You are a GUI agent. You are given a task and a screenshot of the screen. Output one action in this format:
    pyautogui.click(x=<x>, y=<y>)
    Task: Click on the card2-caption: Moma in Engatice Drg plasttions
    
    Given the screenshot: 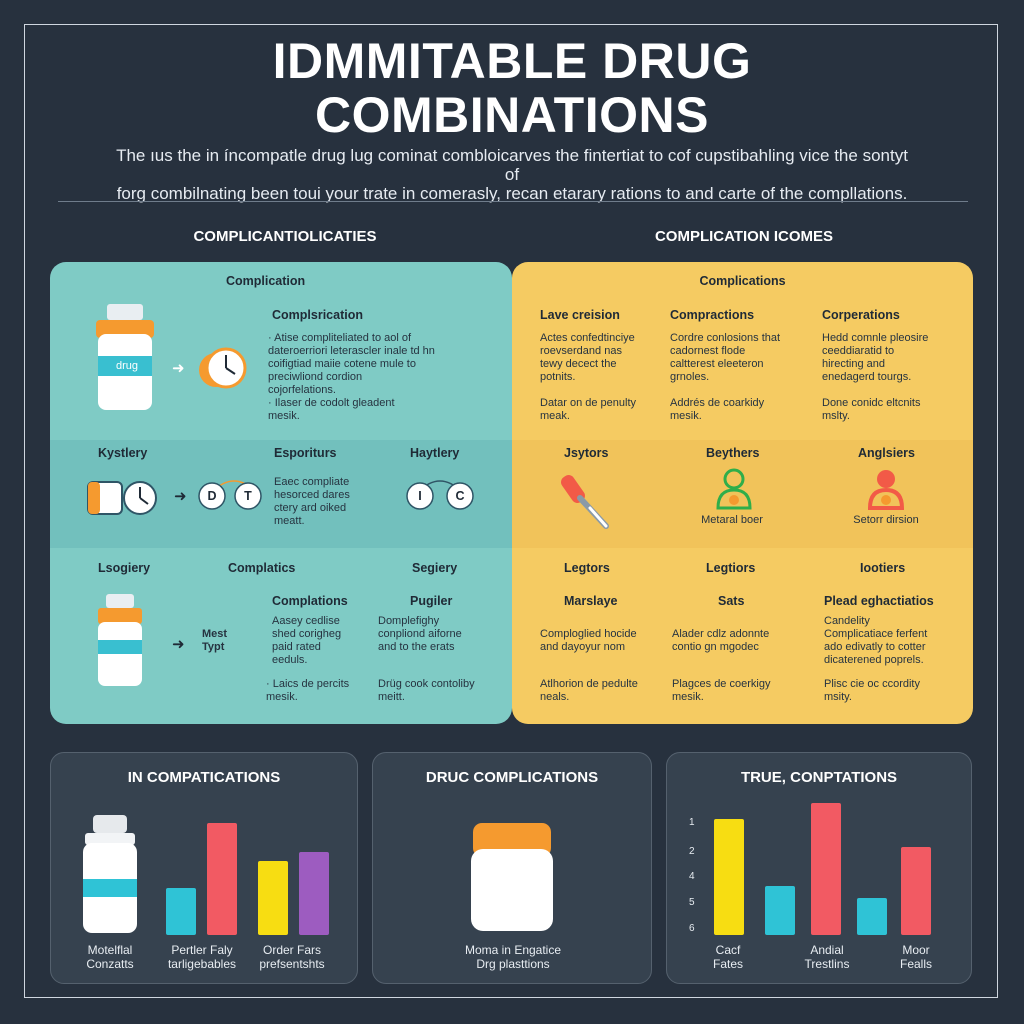 What is the action you would take?
    pyautogui.click(x=513, y=957)
    